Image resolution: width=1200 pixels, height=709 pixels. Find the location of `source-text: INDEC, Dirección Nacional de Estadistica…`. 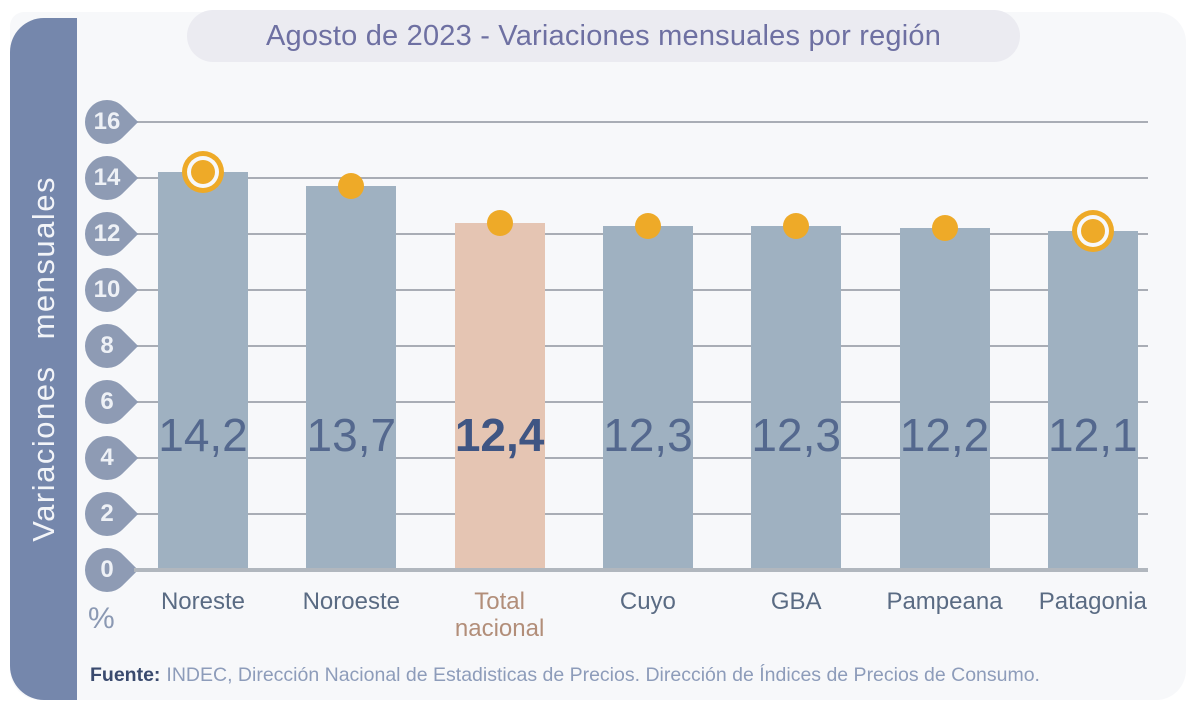

source-text: INDEC, Dirección Nacional de Estadistica… is located at coordinates (603, 675).